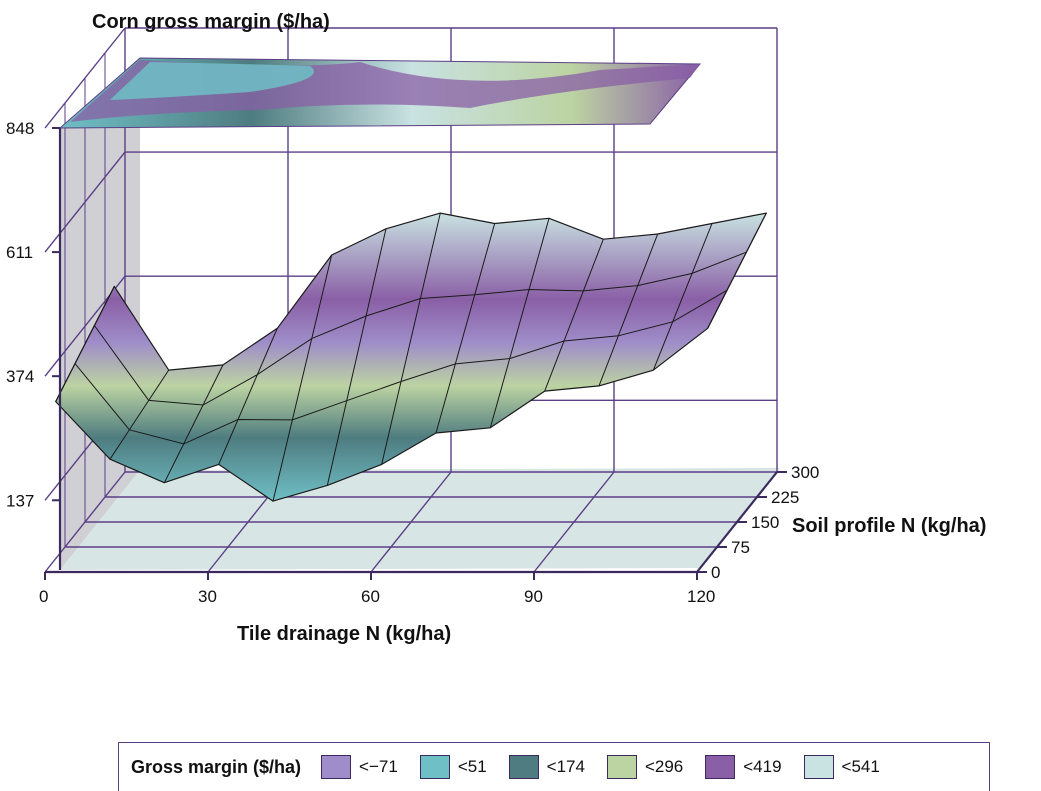 The width and height of the screenshot is (1041, 791). What do you see at coordinates (207, 596) in the screenshot?
I see `x-tick-label: 30` at bounding box center [207, 596].